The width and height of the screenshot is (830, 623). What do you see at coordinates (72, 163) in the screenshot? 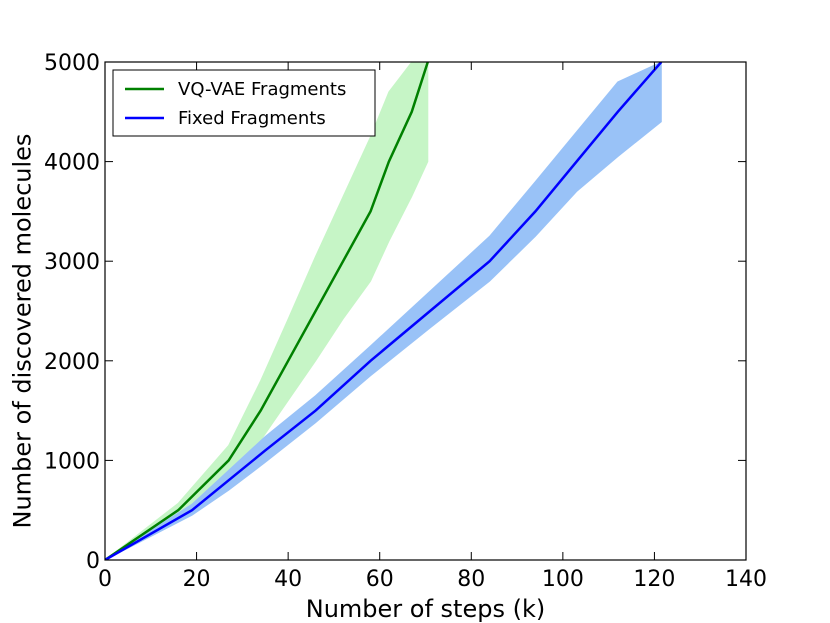
I see `y-tick-label: 4000` at bounding box center [72, 163].